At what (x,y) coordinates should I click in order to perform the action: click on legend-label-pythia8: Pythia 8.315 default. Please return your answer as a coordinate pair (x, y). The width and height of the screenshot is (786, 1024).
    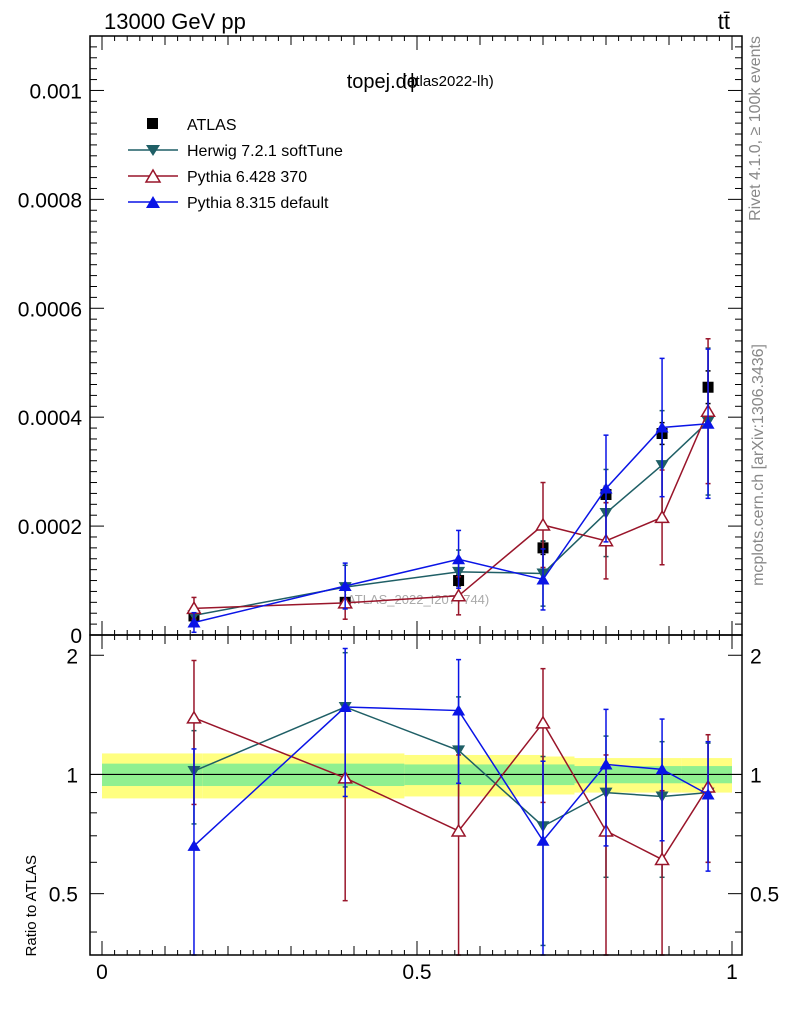
    Looking at the image, I should click on (258, 203).